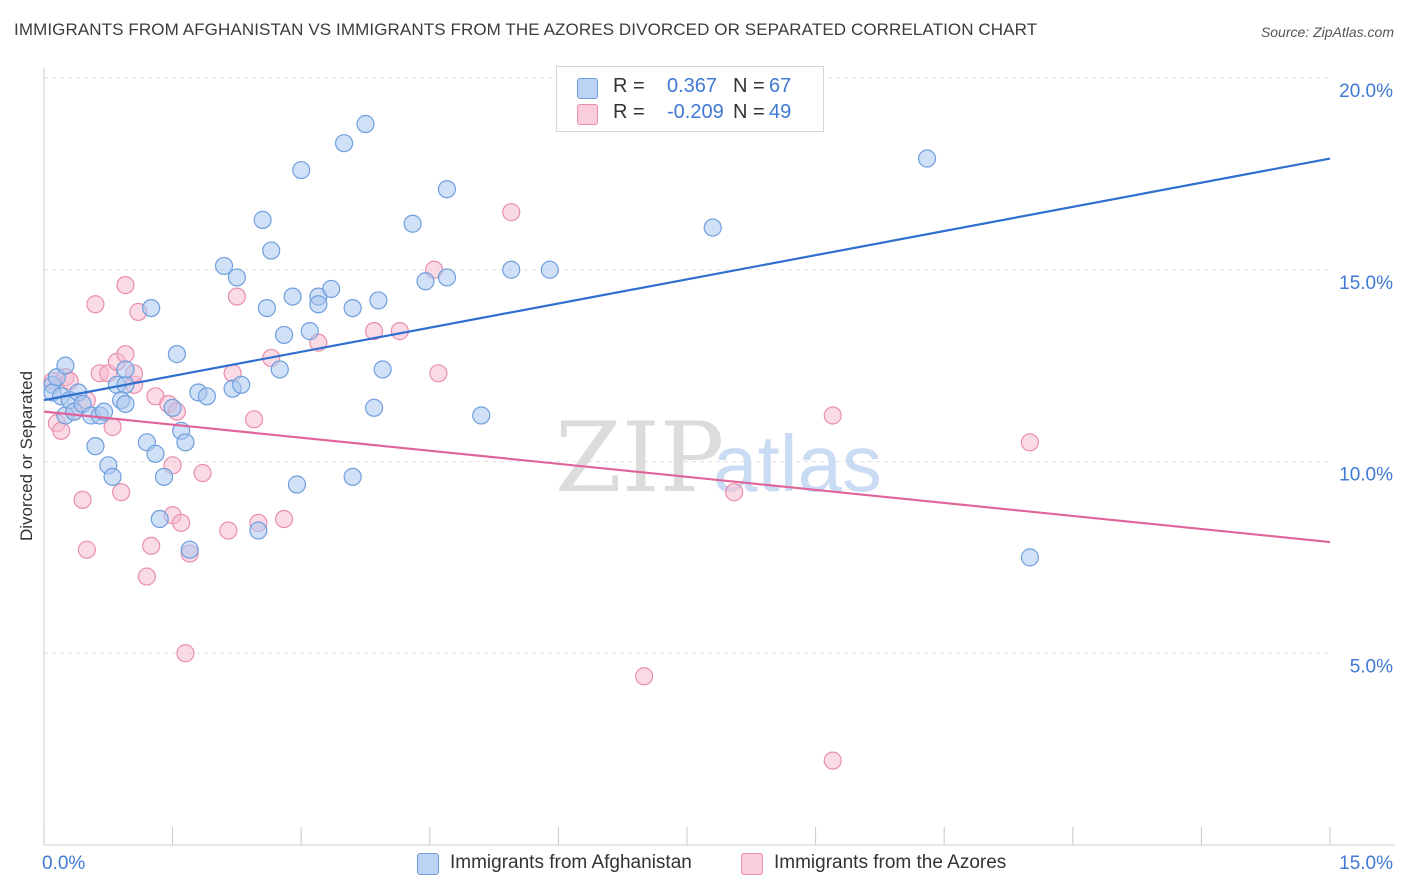 The width and height of the screenshot is (1406, 892). Describe the element at coordinates (1366, 475) in the screenshot. I see `y-tick-label: 10.0%` at that location.